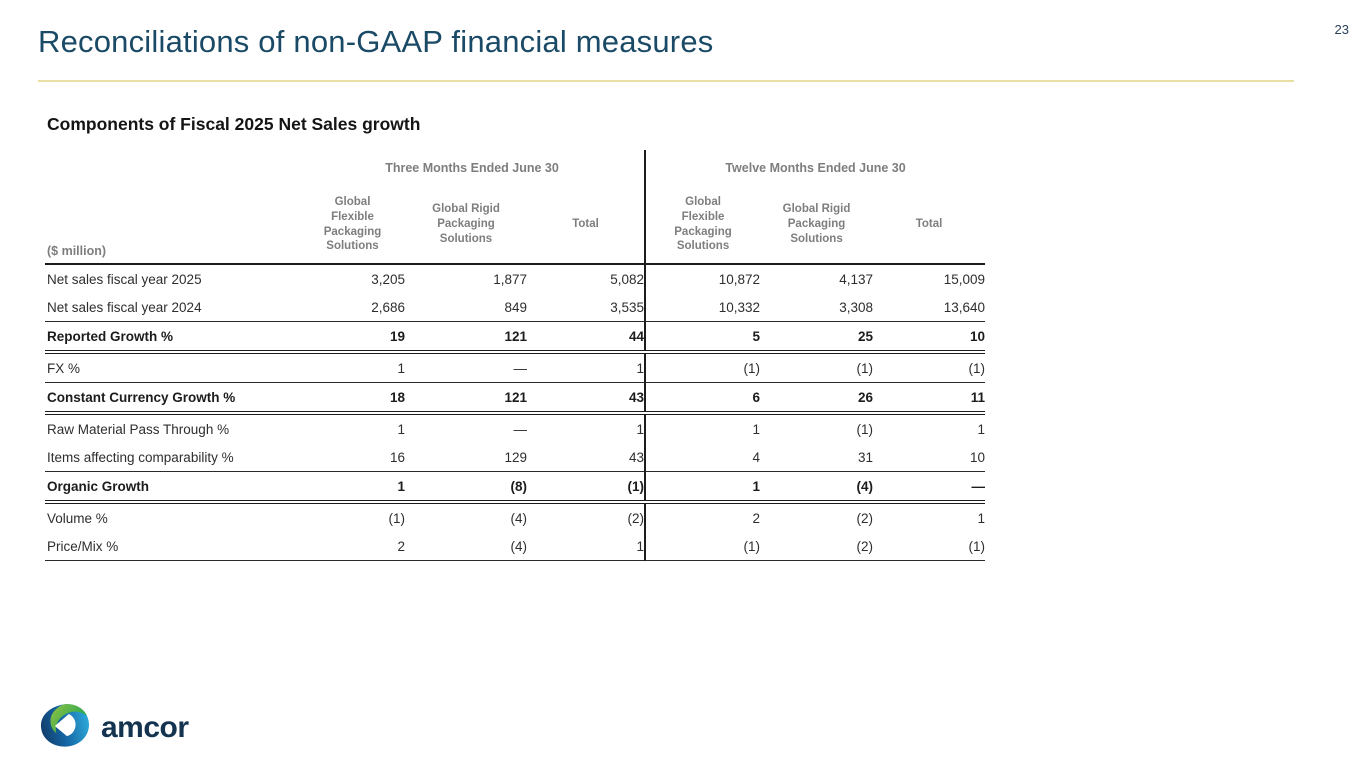 This screenshot has height=768, width=1365. What do you see at coordinates (172, 487) in the screenshot?
I see `row-label: Organic Growth` at bounding box center [172, 487].